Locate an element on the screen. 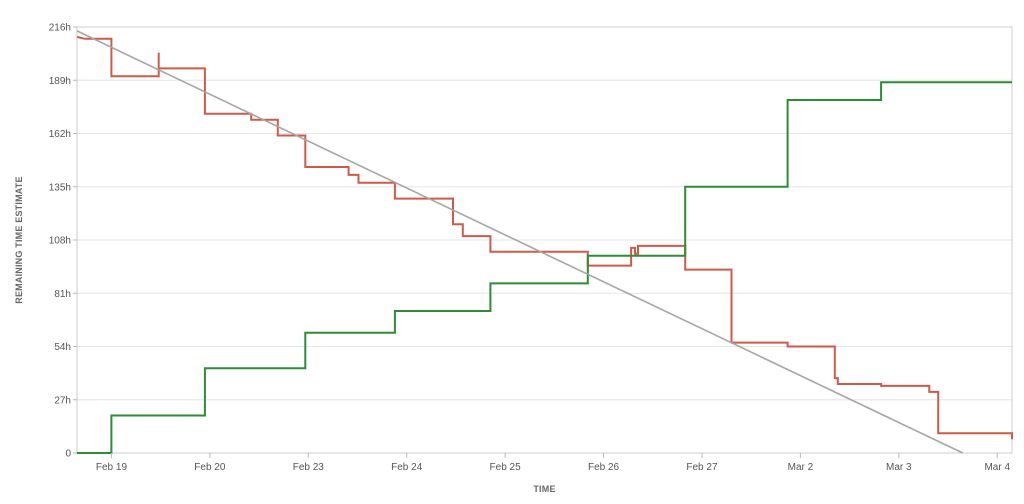 Image resolution: width=1024 pixels, height=504 pixels. x-axis-title: TIME is located at coordinates (544, 489).